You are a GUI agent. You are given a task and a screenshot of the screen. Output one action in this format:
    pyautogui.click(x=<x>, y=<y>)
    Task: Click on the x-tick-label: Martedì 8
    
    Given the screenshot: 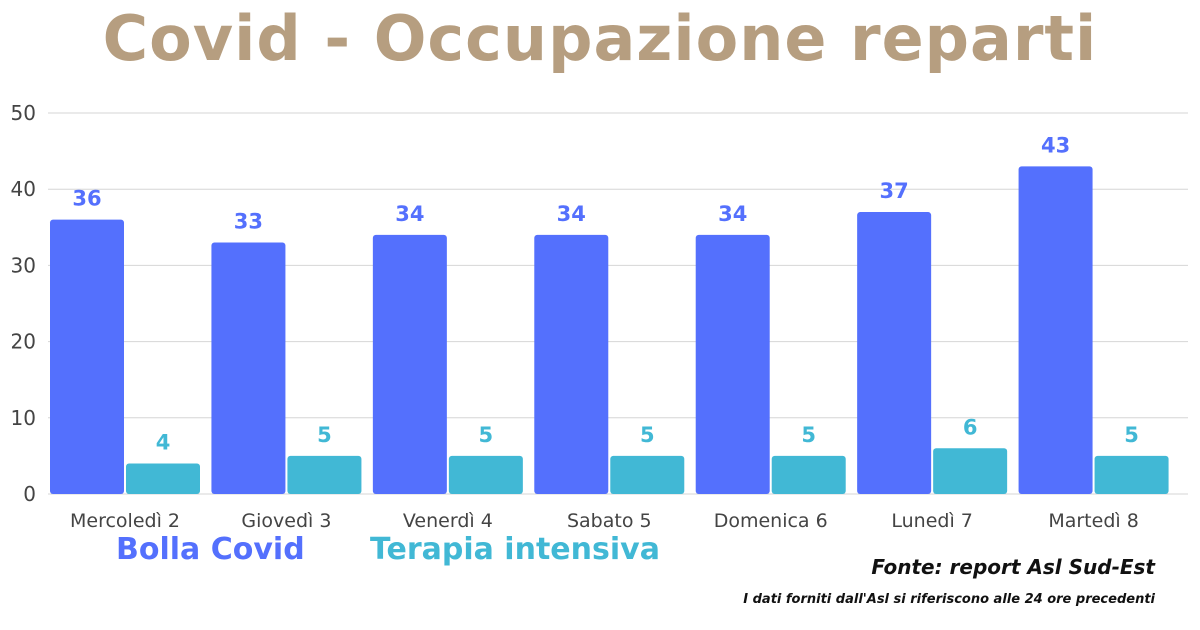 What is the action you would take?
    pyautogui.click(x=1093, y=521)
    